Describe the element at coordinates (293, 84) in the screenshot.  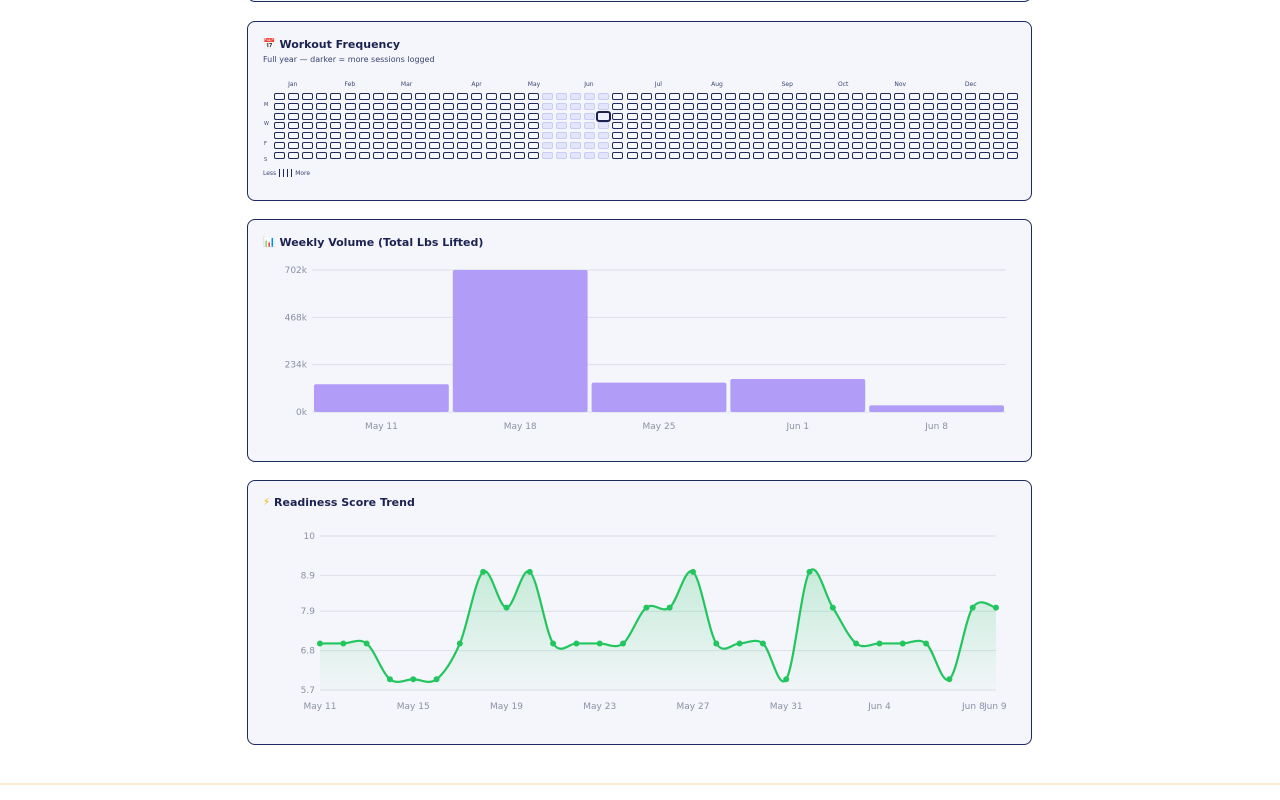
I see `month-label: Jan` at that location.